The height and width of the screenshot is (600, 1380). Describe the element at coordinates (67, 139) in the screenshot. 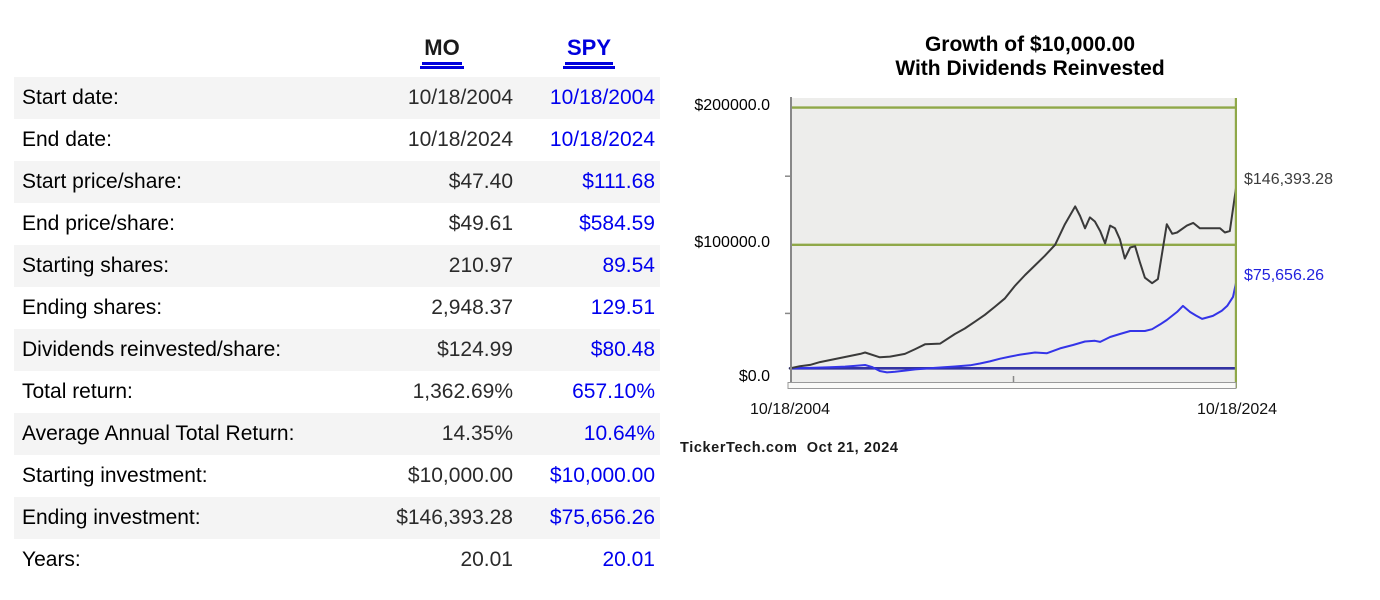

I see `row-label: End date:` at that location.